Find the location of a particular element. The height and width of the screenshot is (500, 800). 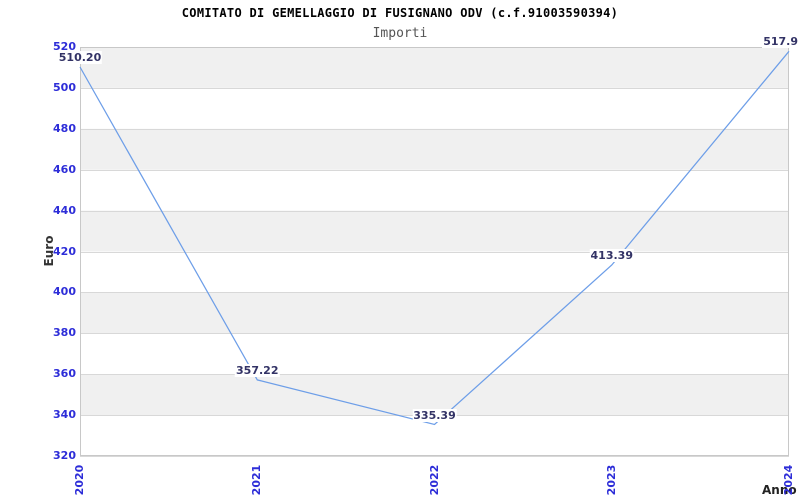

x-tick-label: 2021 is located at coordinates (257, 480).